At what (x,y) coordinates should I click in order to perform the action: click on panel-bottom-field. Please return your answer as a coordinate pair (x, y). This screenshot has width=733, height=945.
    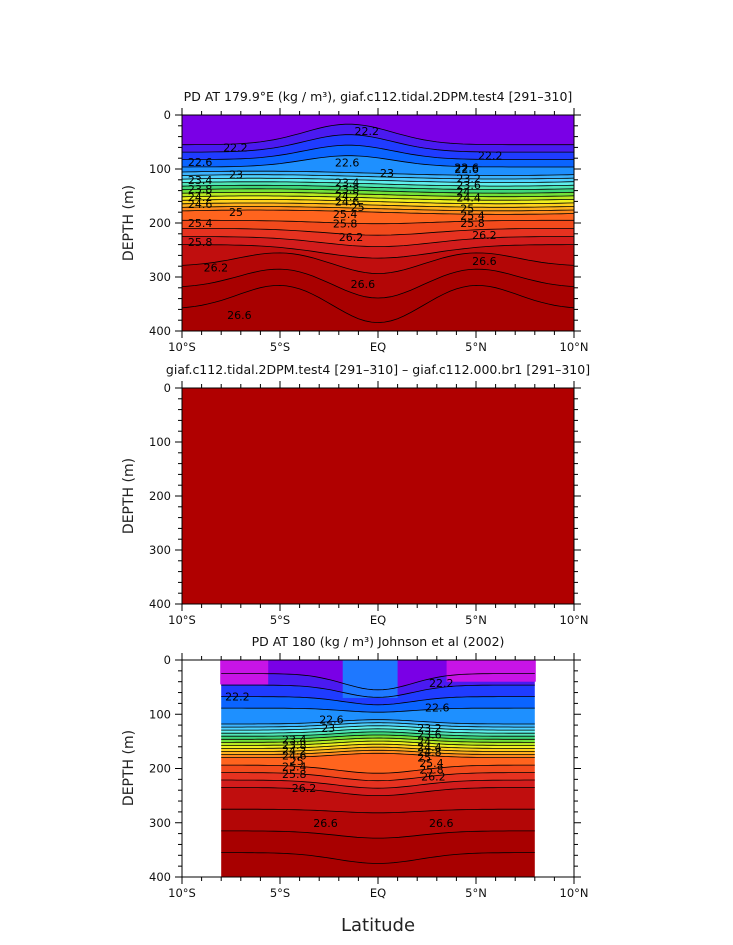
    Looking at the image, I should click on (378, 768).